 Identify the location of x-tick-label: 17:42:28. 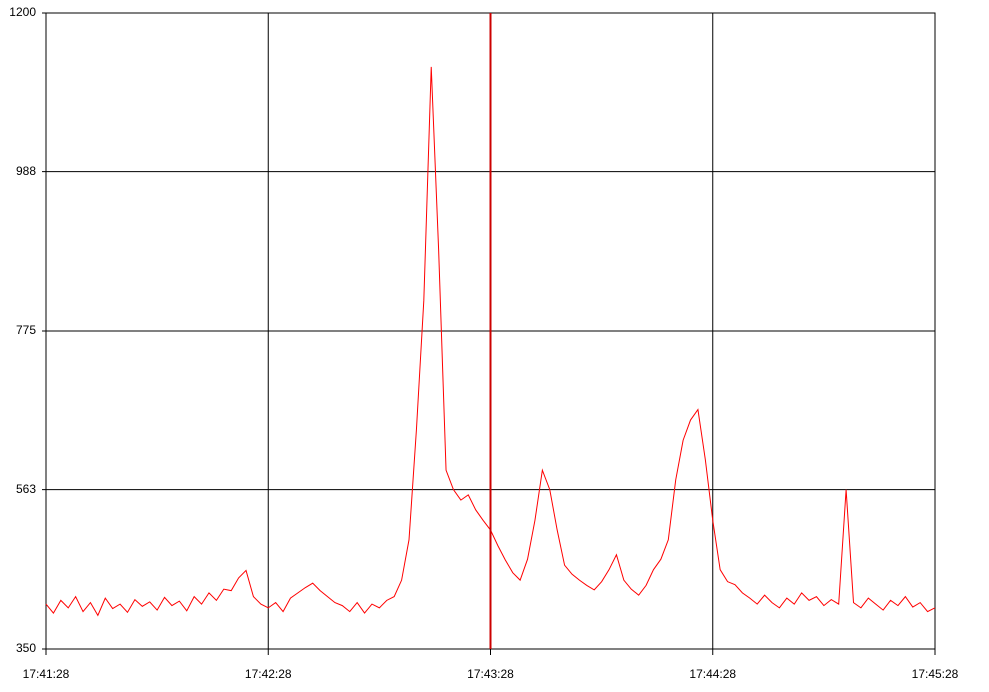
(268, 674).